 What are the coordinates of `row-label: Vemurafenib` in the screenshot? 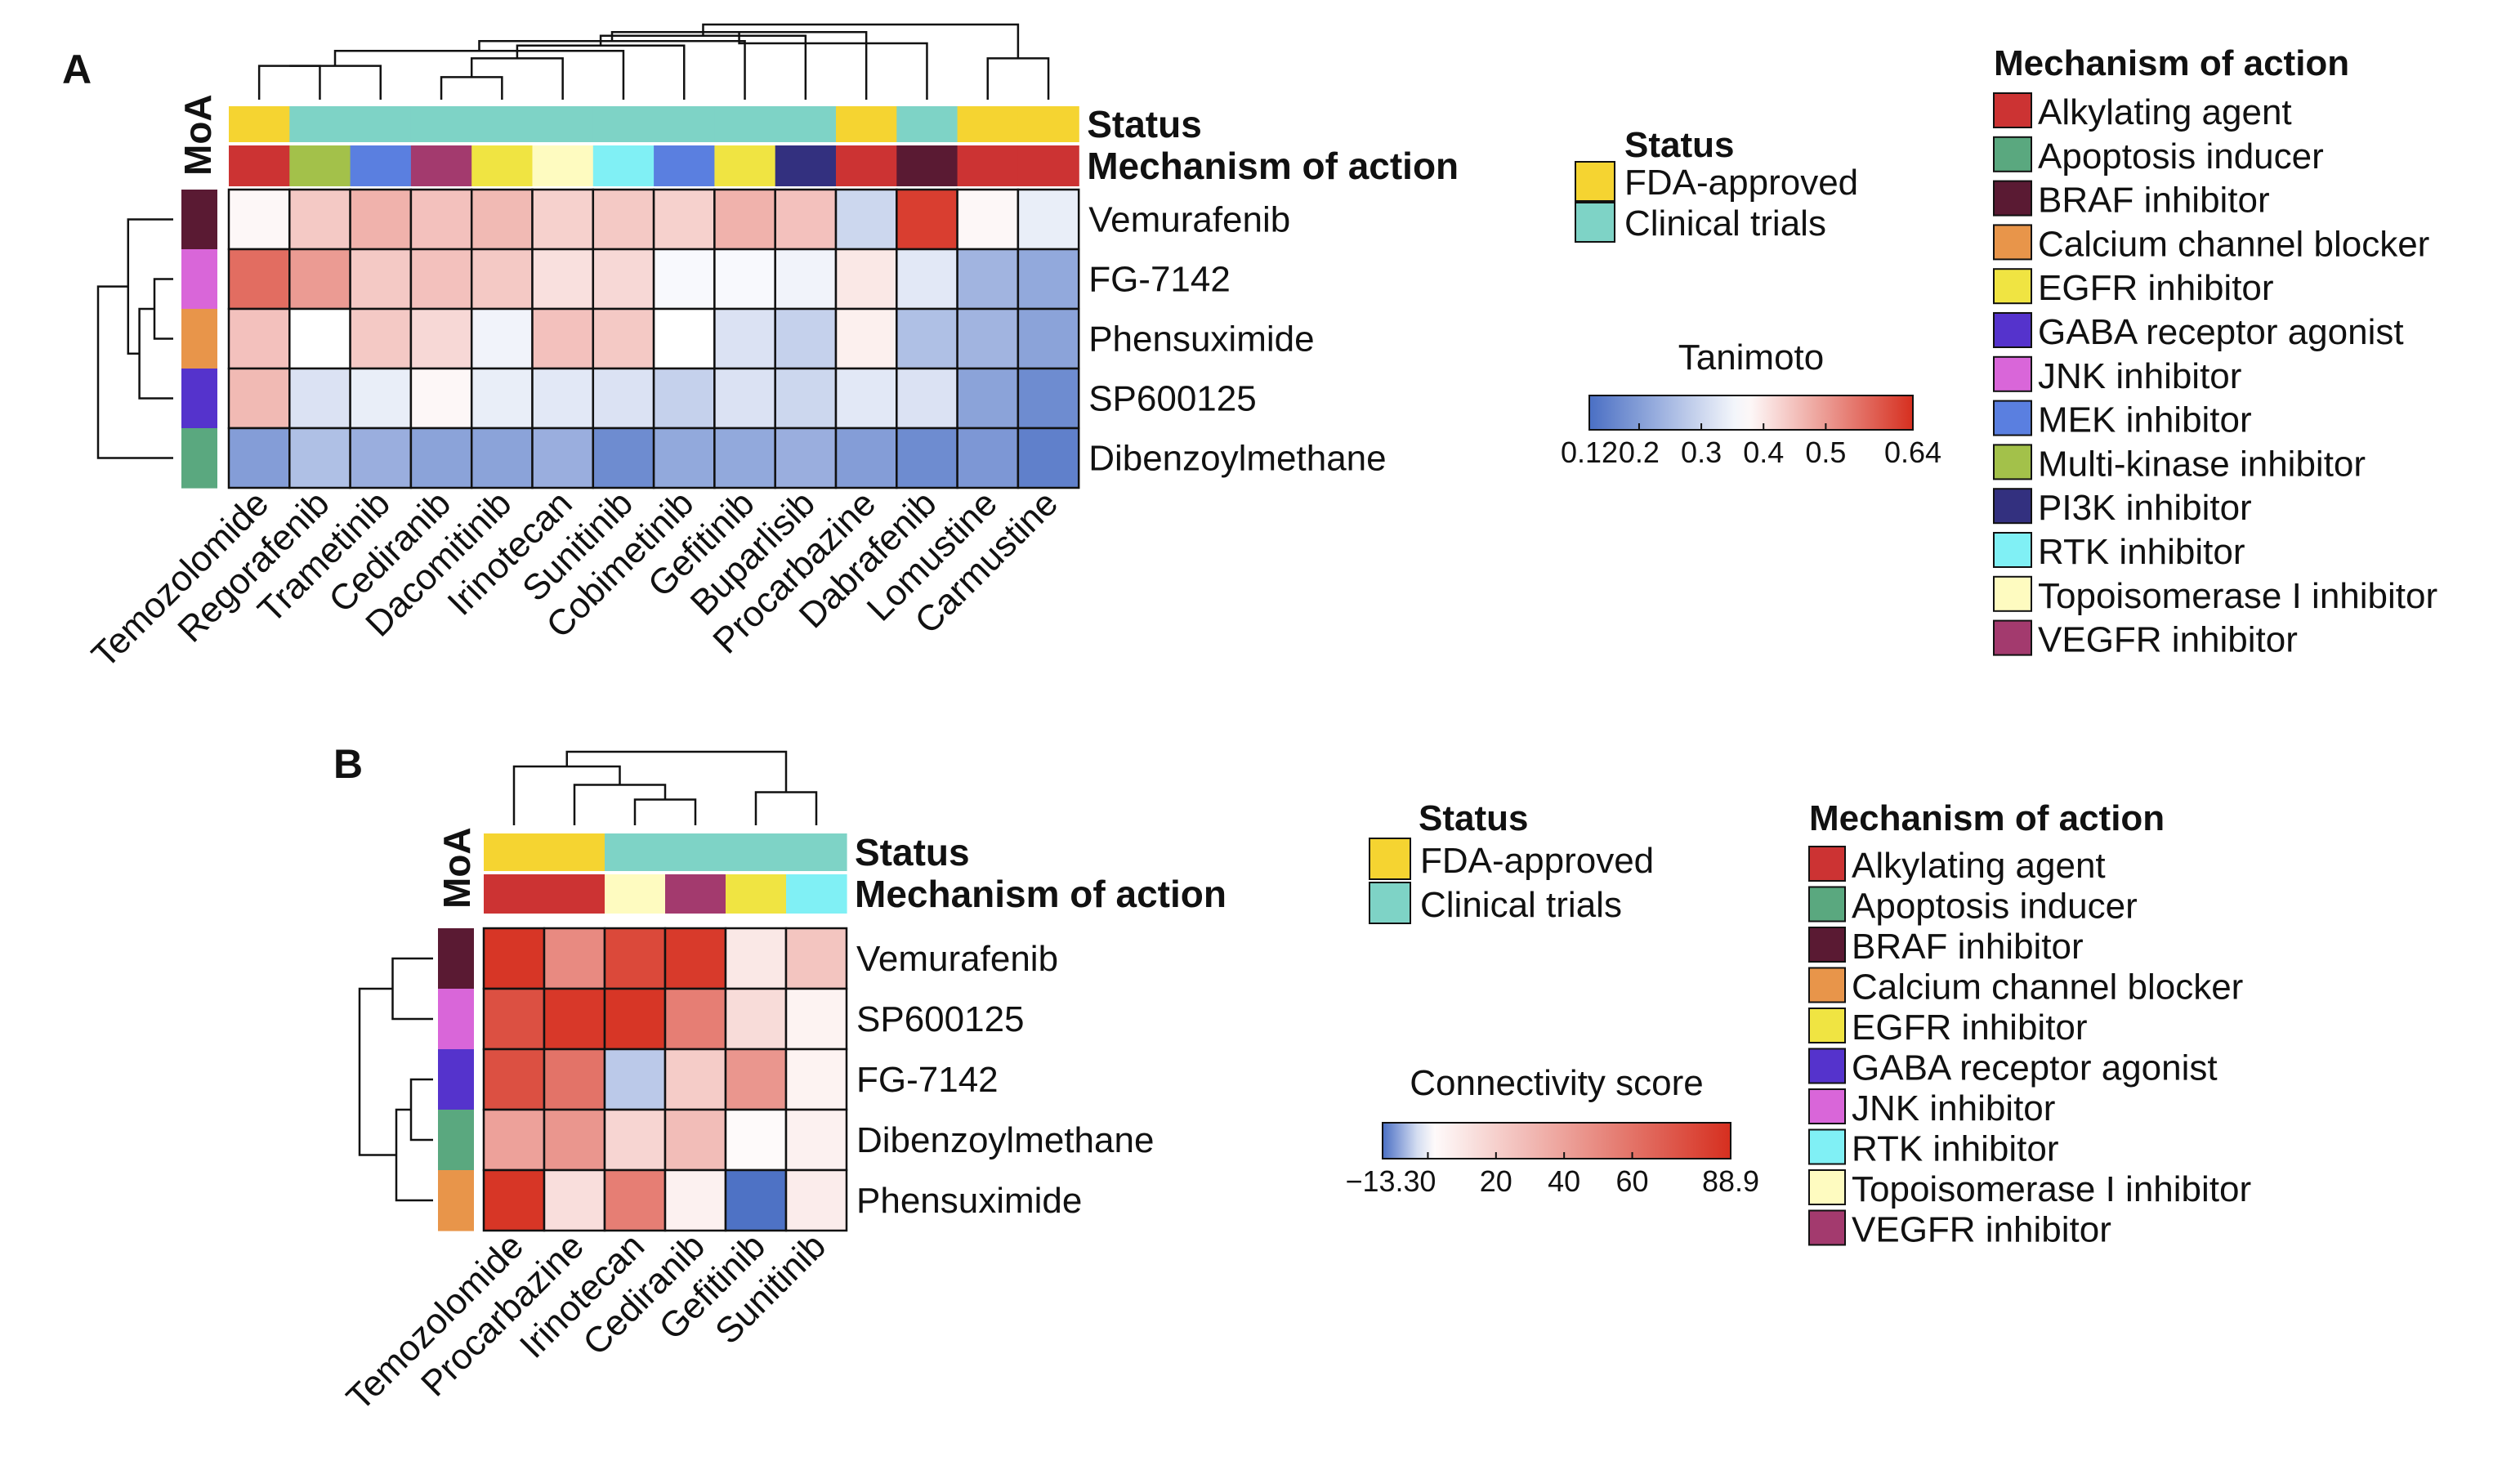 It's located at (957, 959).